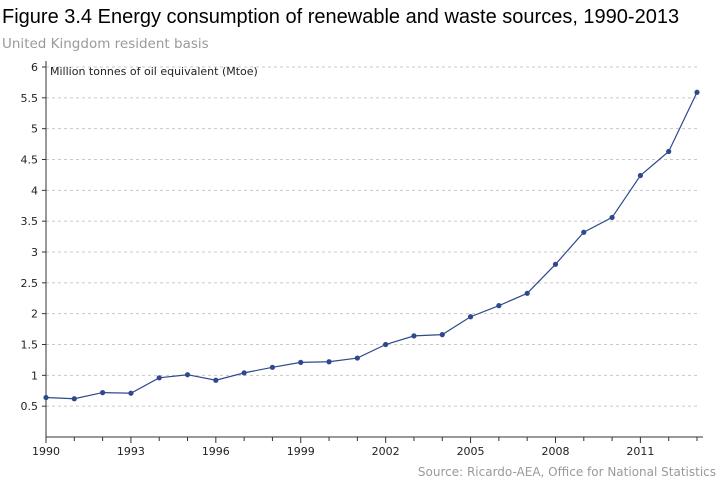 The width and height of the screenshot is (720, 486). What do you see at coordinates (154, 71) in the screenshot?
I see `y-axis-label: Million tonnes of oil equivalent (Mtoe)` at bounding box center [154, 71].